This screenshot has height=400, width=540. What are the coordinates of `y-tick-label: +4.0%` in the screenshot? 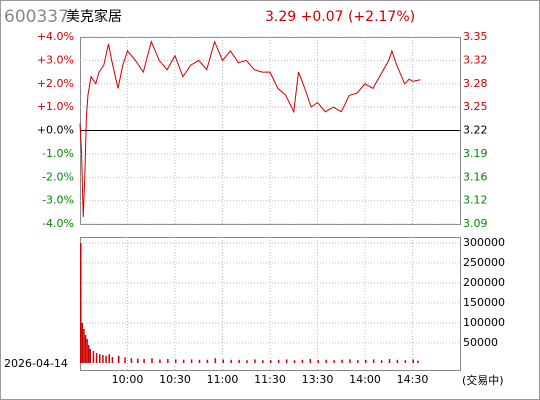 It's located at (55, 36).